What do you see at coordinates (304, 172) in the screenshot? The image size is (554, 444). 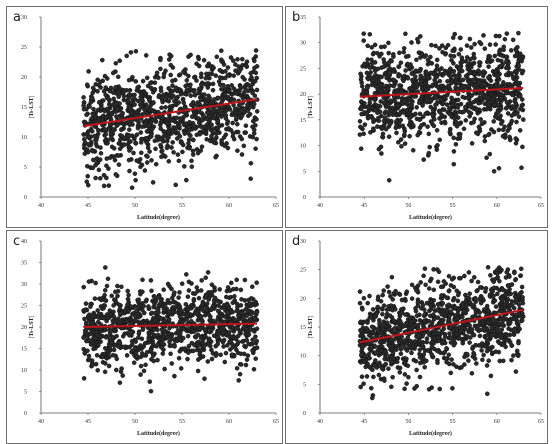 I see `y-tick-label: 5` at bounding box center [304, 172].